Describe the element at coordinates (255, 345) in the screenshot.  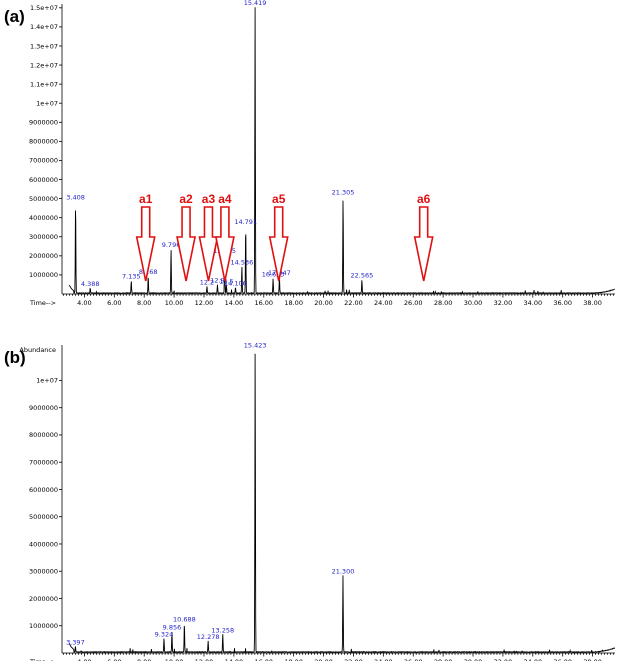
I see `peak-label: 15.423` at that location.